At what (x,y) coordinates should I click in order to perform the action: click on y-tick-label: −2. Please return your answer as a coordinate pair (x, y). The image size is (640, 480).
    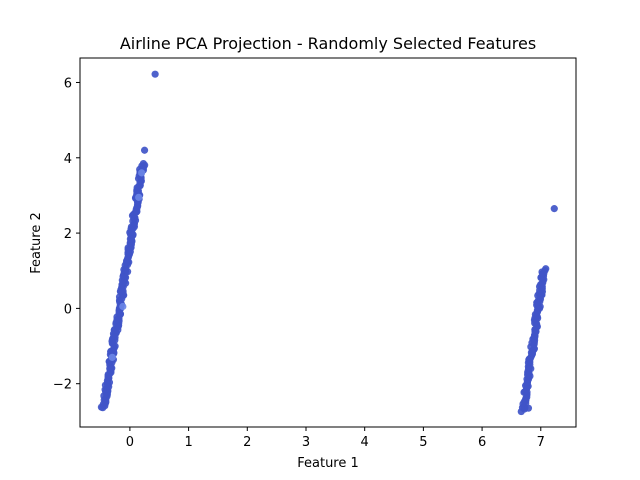
    Looking at the image, I should click on (62, 385).